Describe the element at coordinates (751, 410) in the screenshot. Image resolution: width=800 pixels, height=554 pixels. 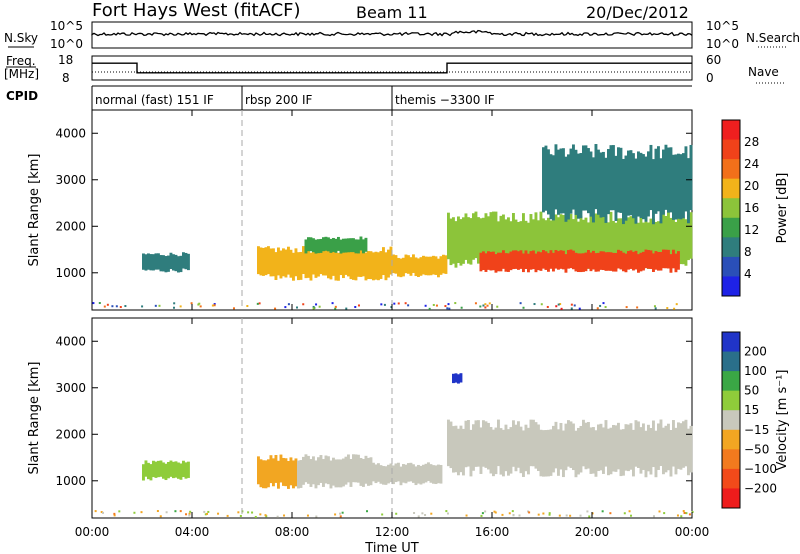
I see `colorbar-tick-label: 15` at that location.